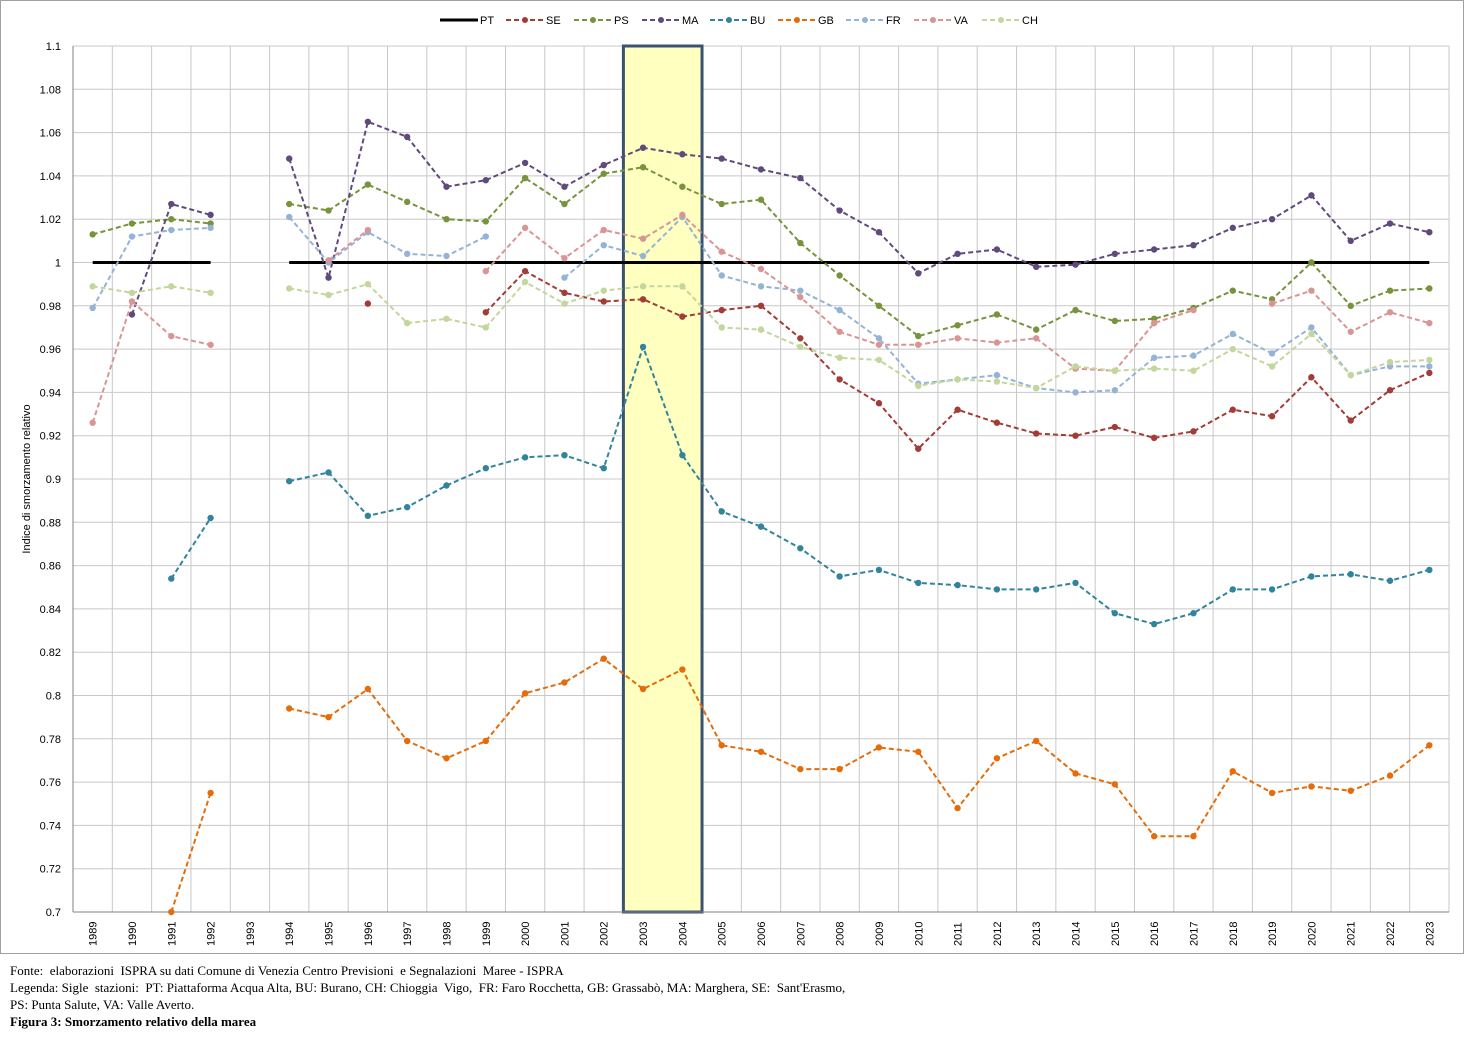  What do you see at coordinates (50, 220) in the screenshot?
I see `y-tick-label: 1.02` at bounding box center [50, 220].